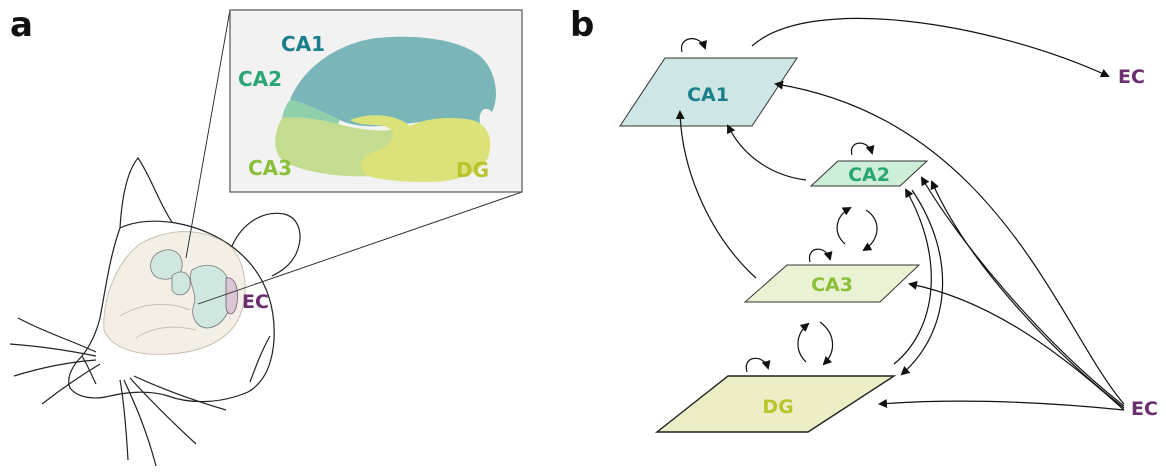  Describe the element at coordinates (758, 365) in the screenshot. I see `dg-self-loop` at that location.